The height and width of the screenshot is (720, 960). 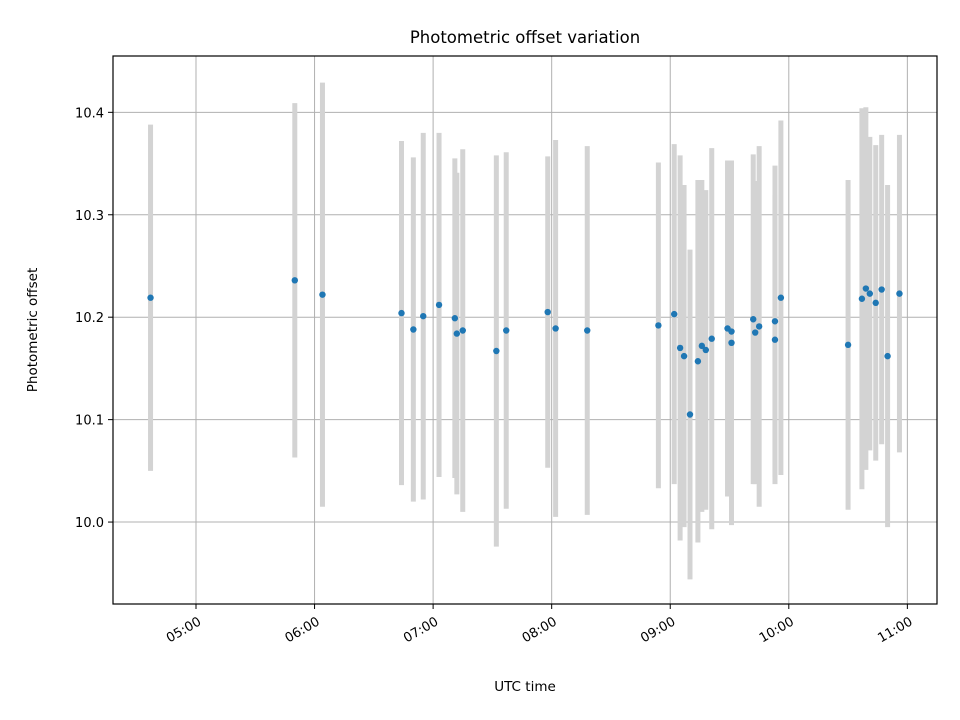 What do you see at coordinates (525, 37) in the screenshot?
I see `chart-title: Photometric offset variation` at bounding box center [525, 37].